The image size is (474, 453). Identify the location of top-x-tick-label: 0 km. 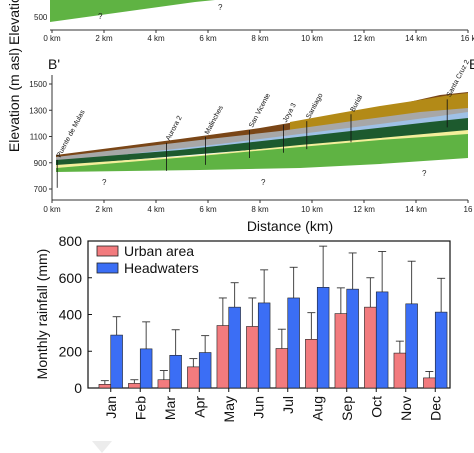
(52, 38).